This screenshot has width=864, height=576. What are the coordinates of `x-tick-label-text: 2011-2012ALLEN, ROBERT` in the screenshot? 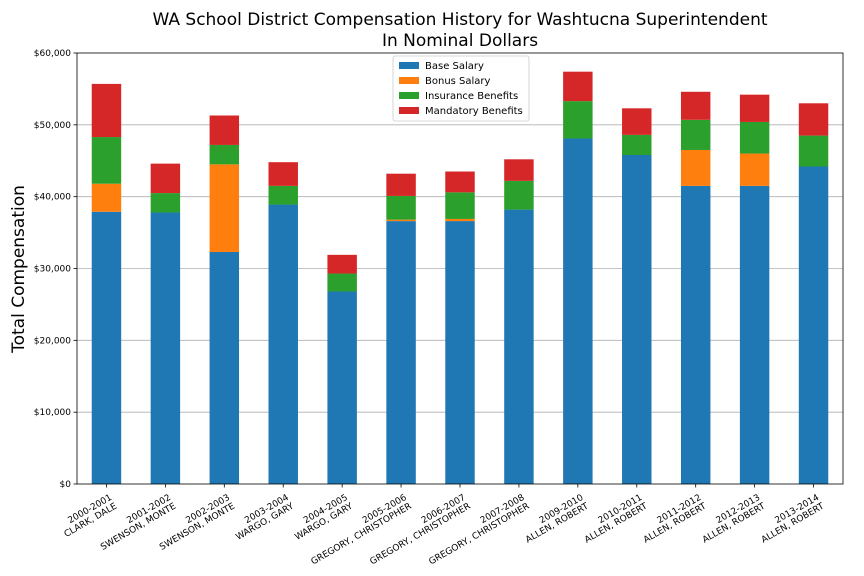 It's located at (673, 519).